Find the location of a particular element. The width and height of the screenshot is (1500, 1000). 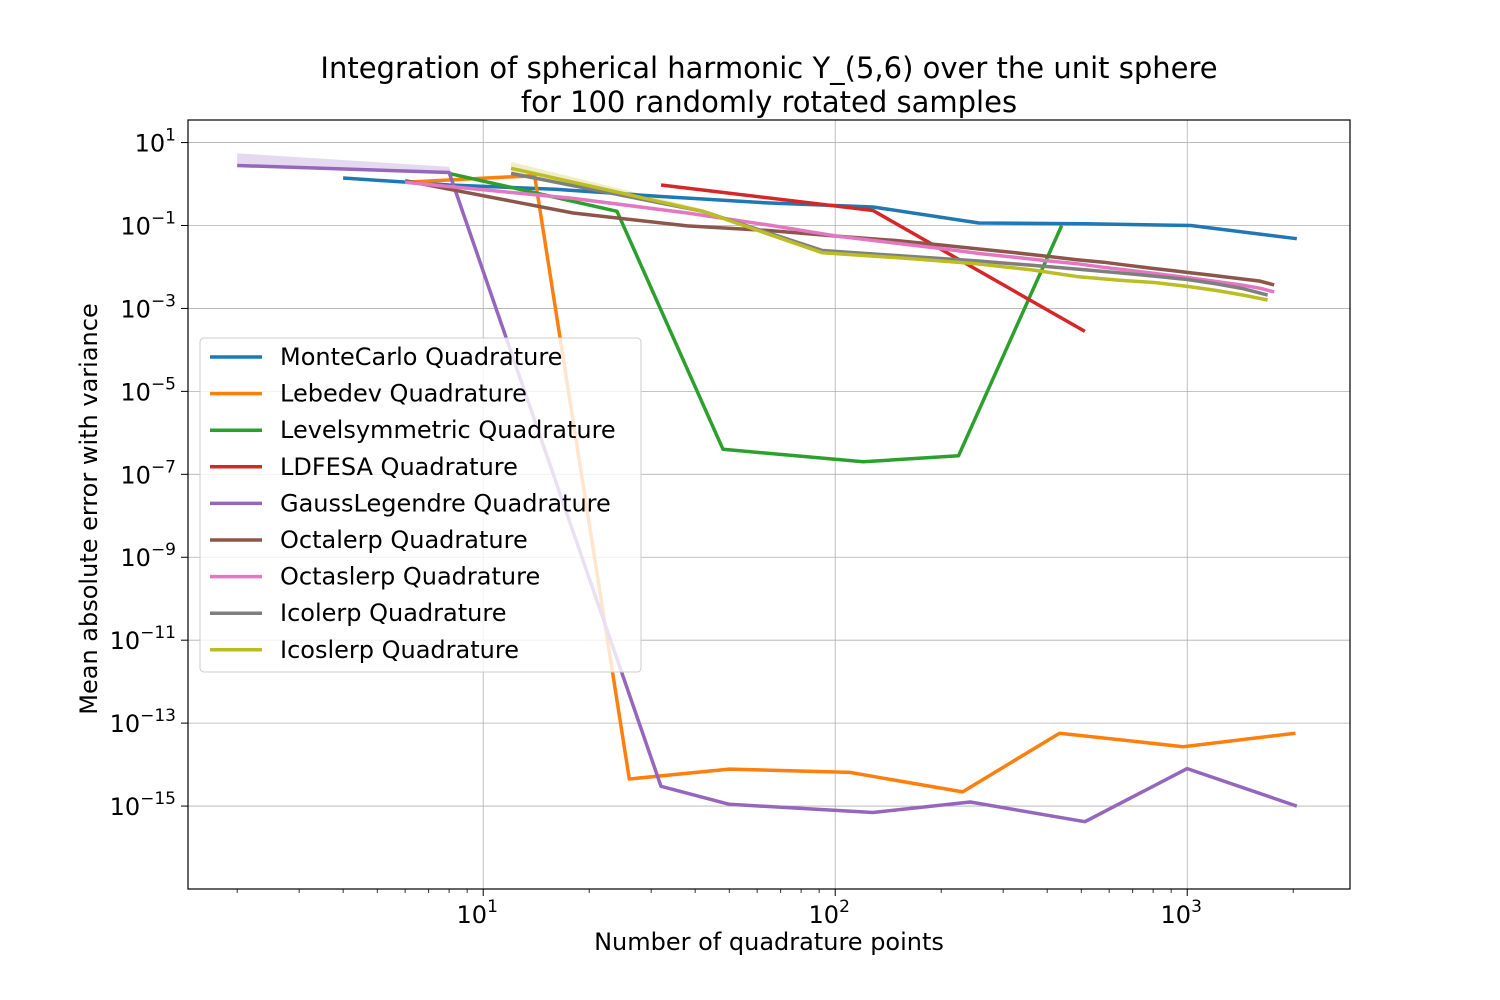

legend-box is located at coordinates (420, 505).